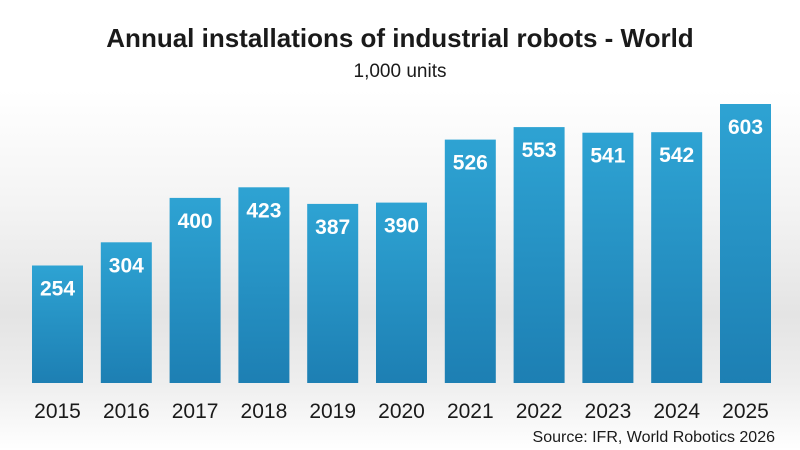  I want to click on x-tick-label-2020: 2020, so click(401, 411).